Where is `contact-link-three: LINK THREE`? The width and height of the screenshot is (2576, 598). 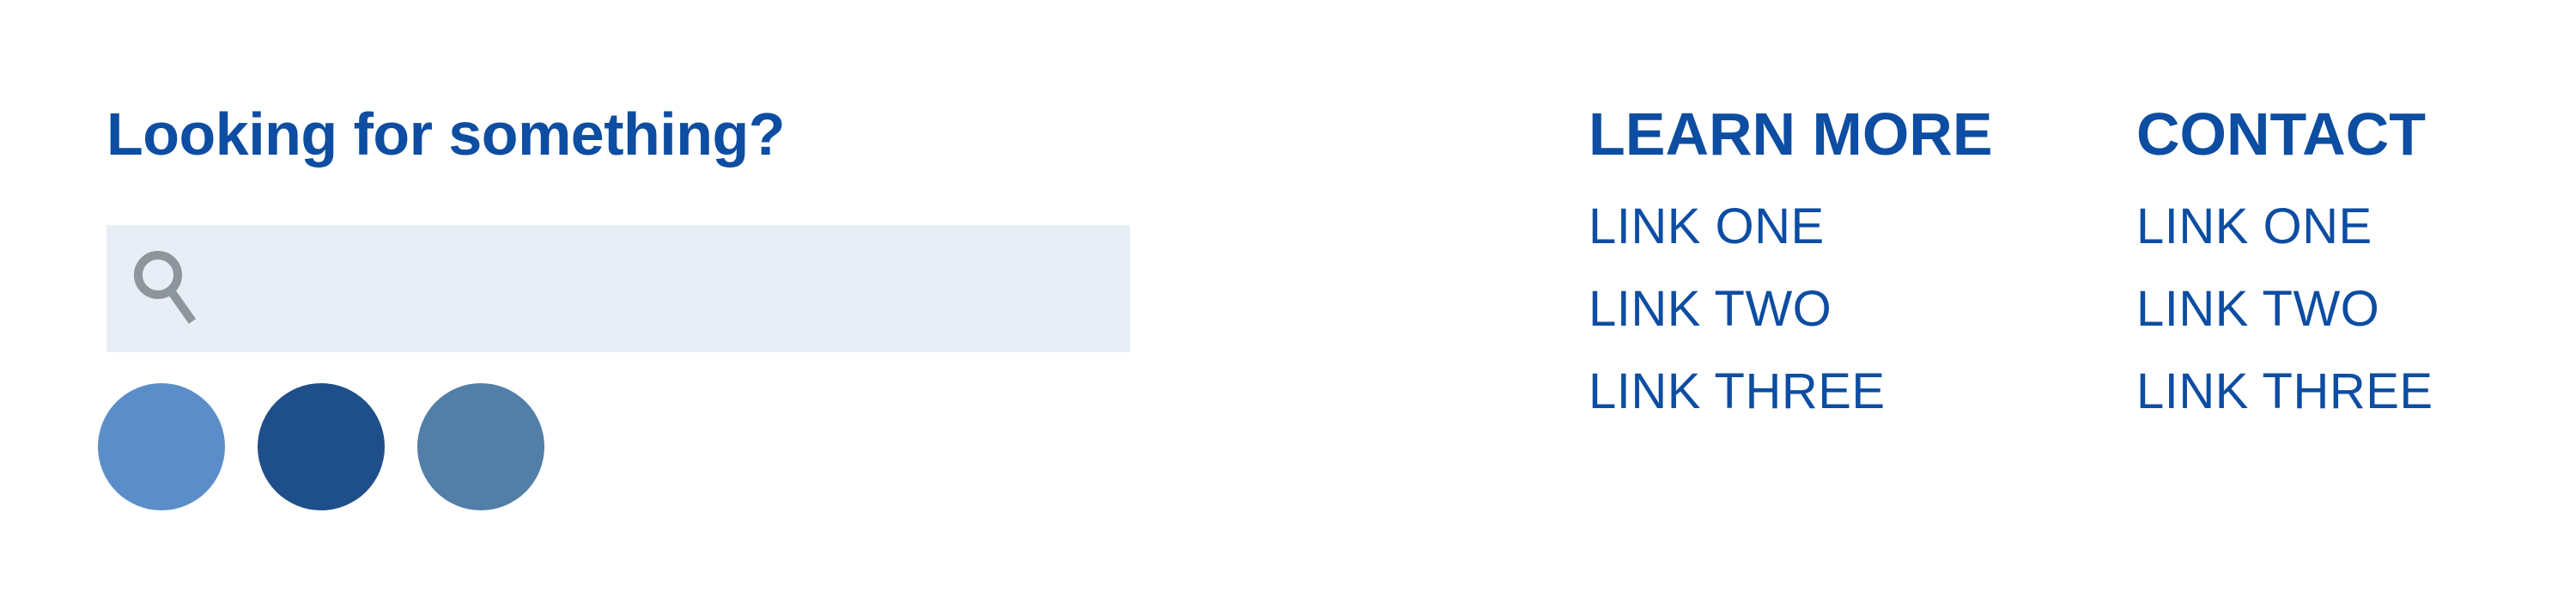
contact-link-three: LINK THREE is located at coordinates (2284, 391).